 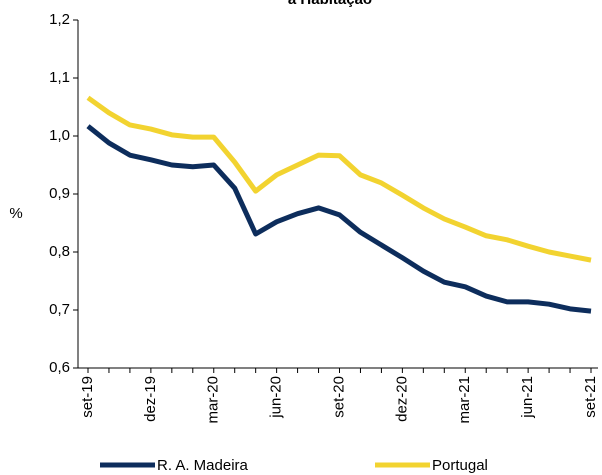 What do you see at coordinates (203, 465) in the screenshot?
I see `legend-label: R. A. Madeira` at bounding box center [203, 465].